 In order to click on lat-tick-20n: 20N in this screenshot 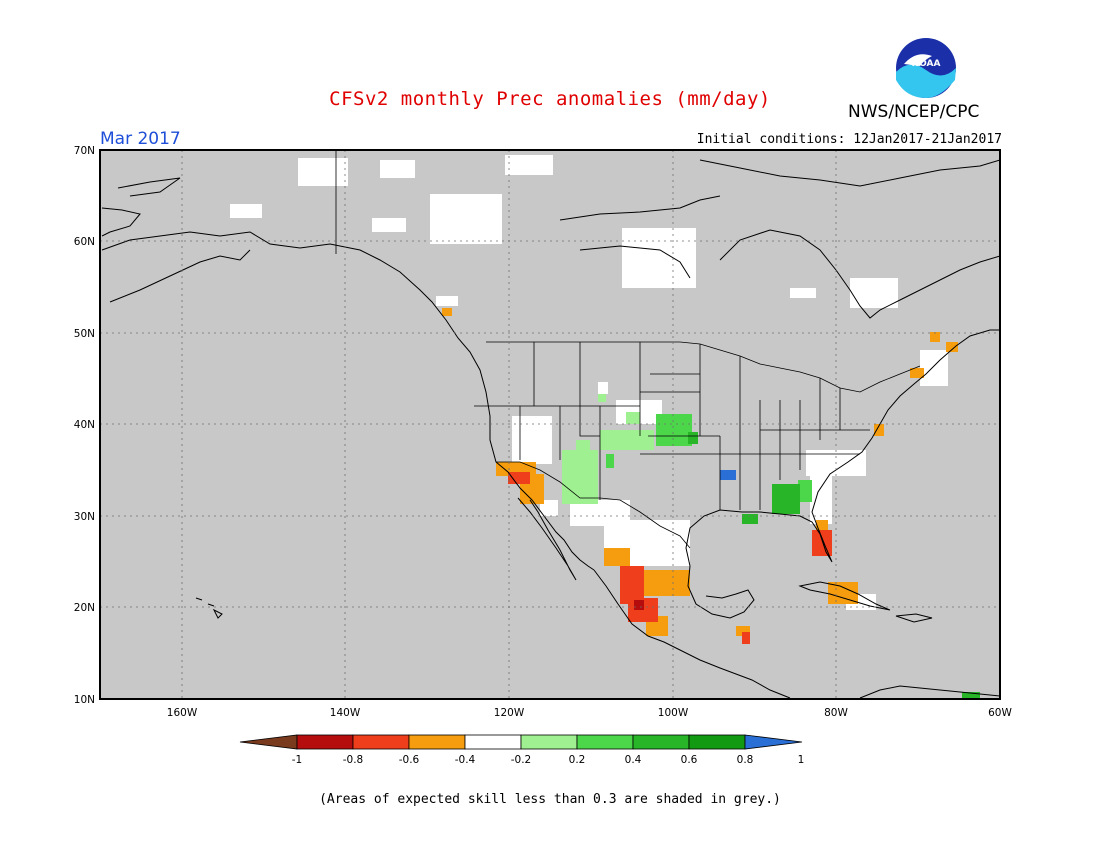, I will do `click(84, 608)`.